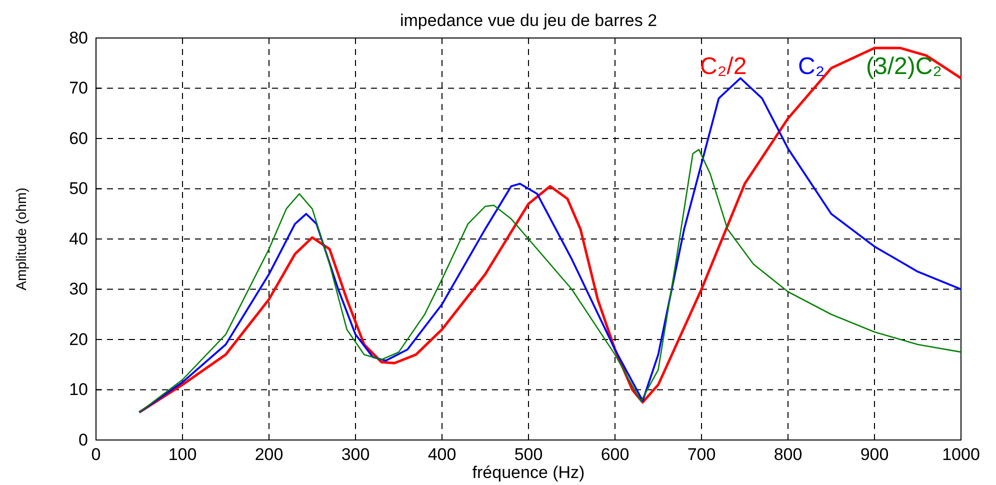 Image resolution: width=996 pixels, height=485 pixels. What do you see at coordinates (904, 66) in the screenshot?
I see `text: (3/2)C₂` at bounding box center [904, 66].